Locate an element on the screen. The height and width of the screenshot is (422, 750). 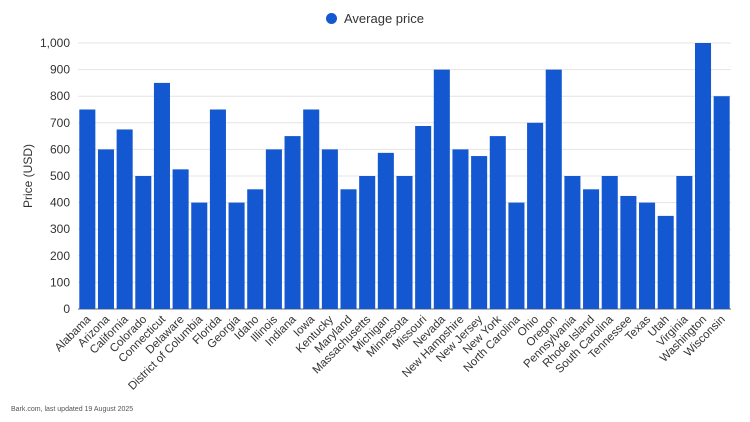
y-tick-label: 700 is located at coordinates (60, 123).